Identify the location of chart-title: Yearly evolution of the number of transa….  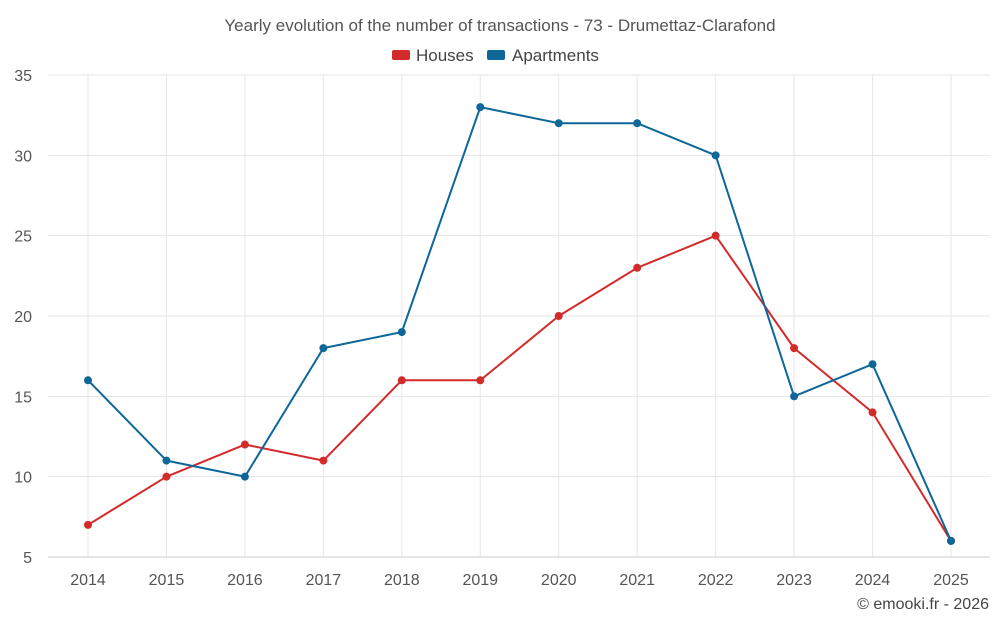
(499, 25).